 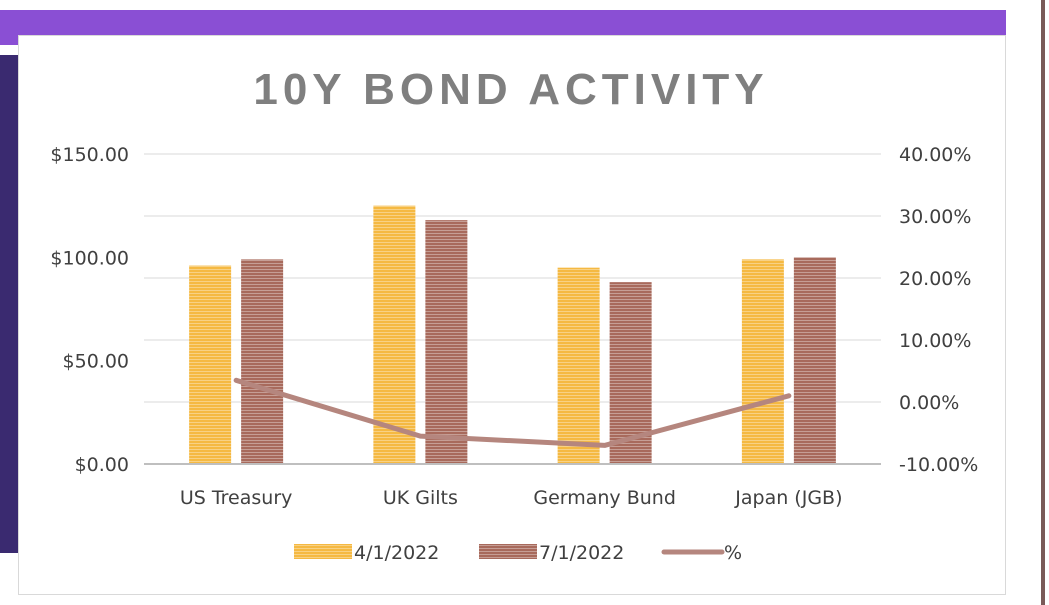 What do you see at coordinates (938, 465) in the screenshot?
I see `right-tick-label: -10.00%` at bounding box center [938, 465].